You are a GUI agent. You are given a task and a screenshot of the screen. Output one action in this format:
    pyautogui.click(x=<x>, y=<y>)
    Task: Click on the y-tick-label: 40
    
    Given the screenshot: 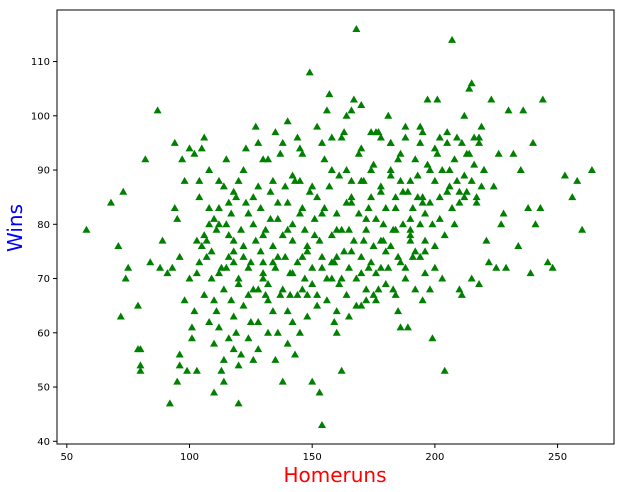 What is the action you would take?
    pyautogui.click(x=43, y=442)
    